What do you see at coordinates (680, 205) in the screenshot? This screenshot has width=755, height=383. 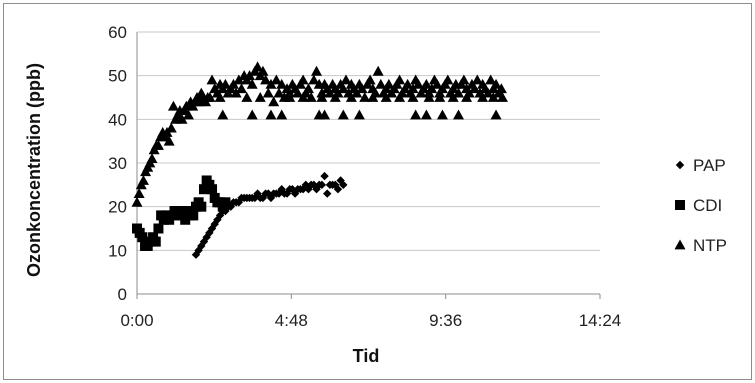 I see `legend-marker-cdi` at bounding box center [680, 205].